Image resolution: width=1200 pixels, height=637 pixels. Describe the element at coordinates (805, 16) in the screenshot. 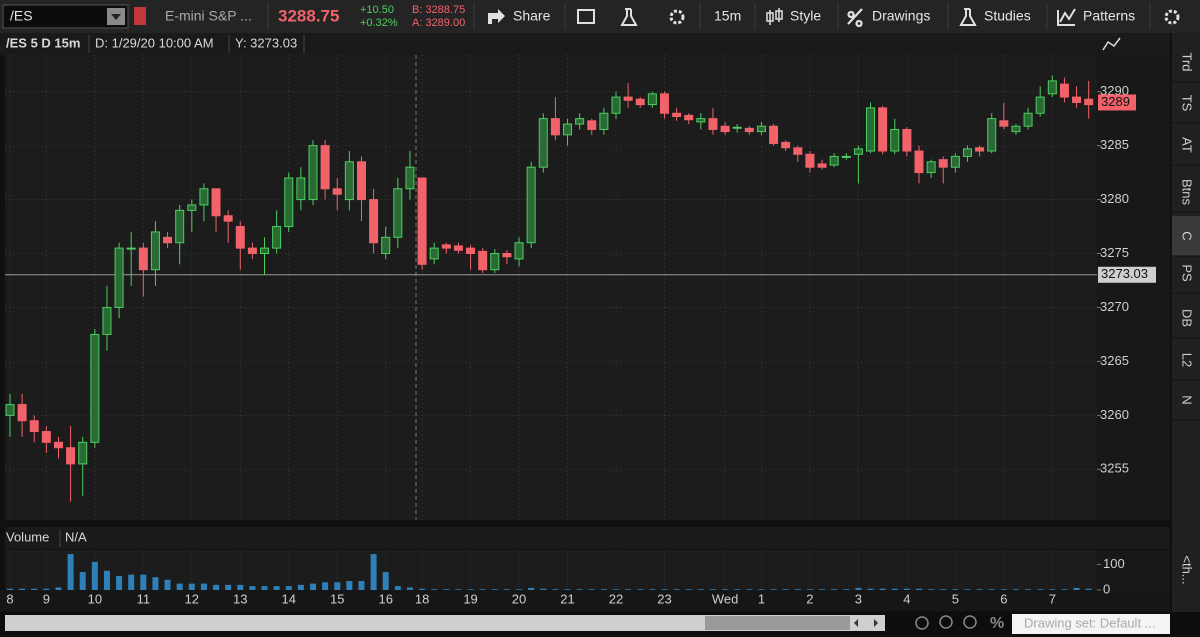

I see `style-button: Style` at that location.